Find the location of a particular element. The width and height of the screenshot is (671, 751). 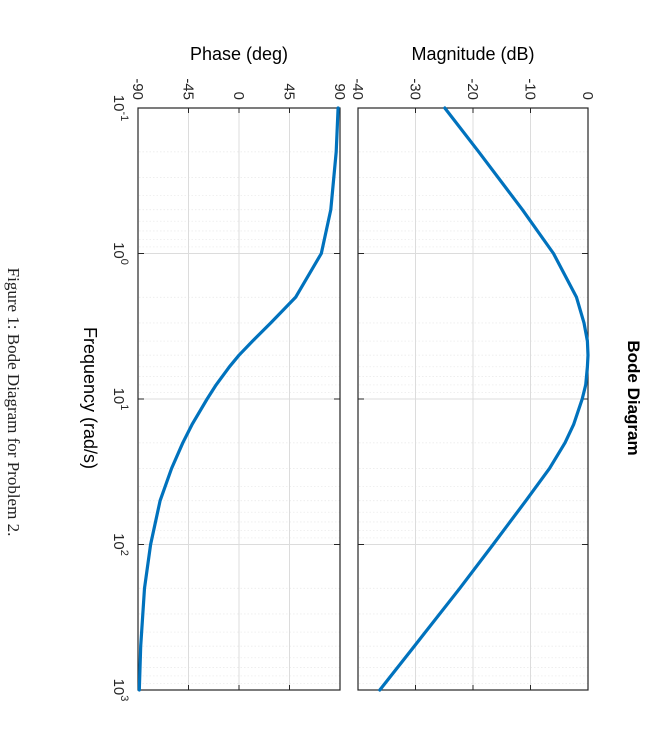

magnitude-ytick-label: 0 is located at coordinates (587, 96).